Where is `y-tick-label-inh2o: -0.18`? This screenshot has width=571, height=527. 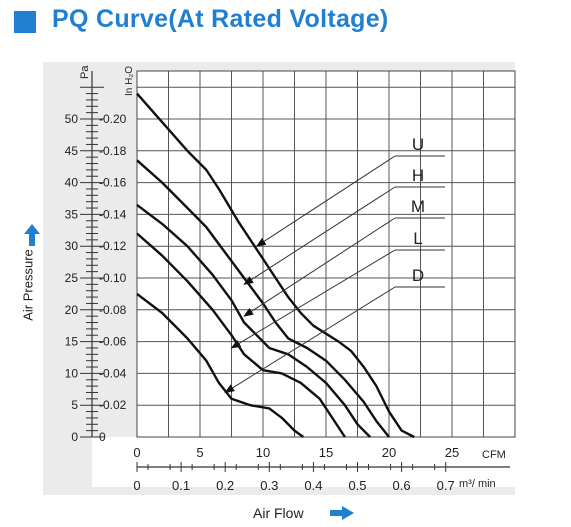
y-tick-label-inh2o: -0.18 is located at coordinates (113, 151).